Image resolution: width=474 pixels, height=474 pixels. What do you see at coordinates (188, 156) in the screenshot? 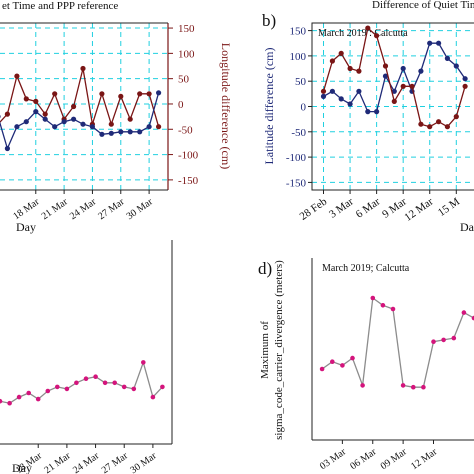
I see `a-right-tick-label: -100` at bounding box center [188, 156].